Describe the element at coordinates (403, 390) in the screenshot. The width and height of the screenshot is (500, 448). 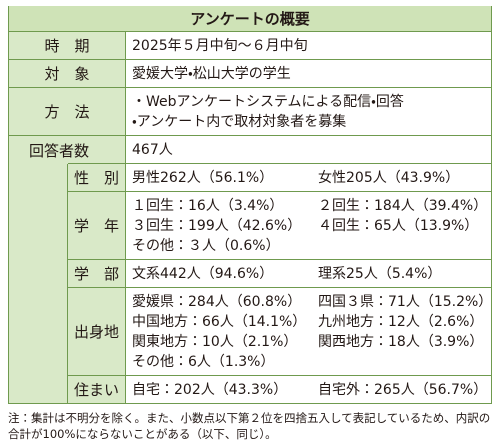
I see `cell-text: 自宅外：265人（56.7%）` at that location.